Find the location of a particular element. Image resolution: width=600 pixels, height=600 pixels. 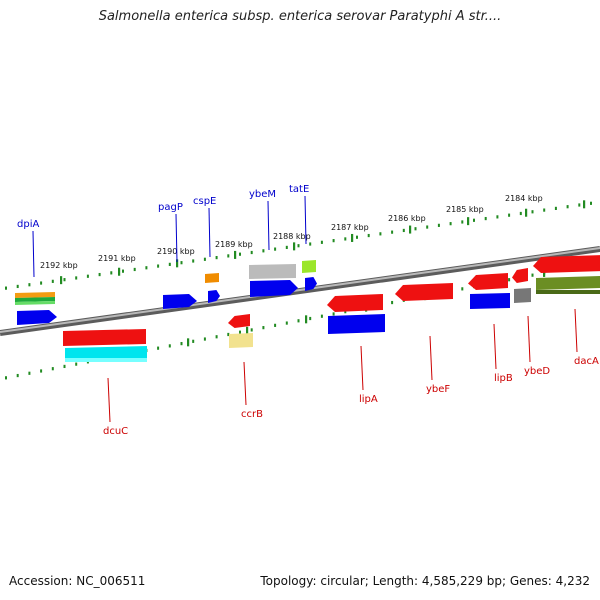

kbp-label: 2187 kbp is located at coordinates (350, 227).